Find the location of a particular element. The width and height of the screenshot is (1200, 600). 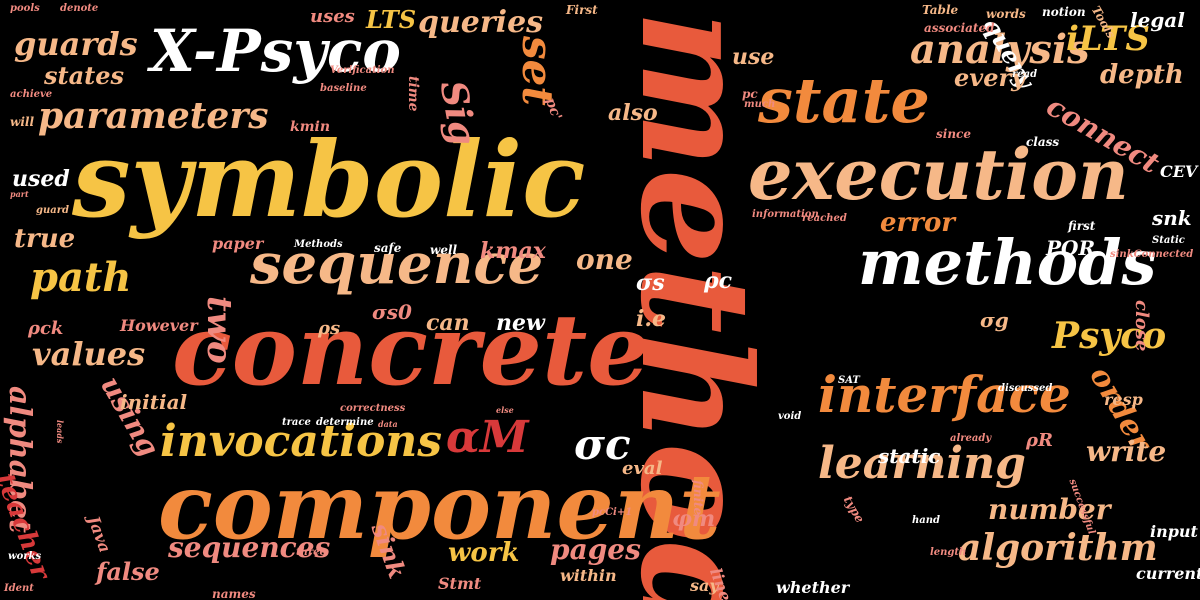

word-correctness: correctness is located at coordinates (373, 408).